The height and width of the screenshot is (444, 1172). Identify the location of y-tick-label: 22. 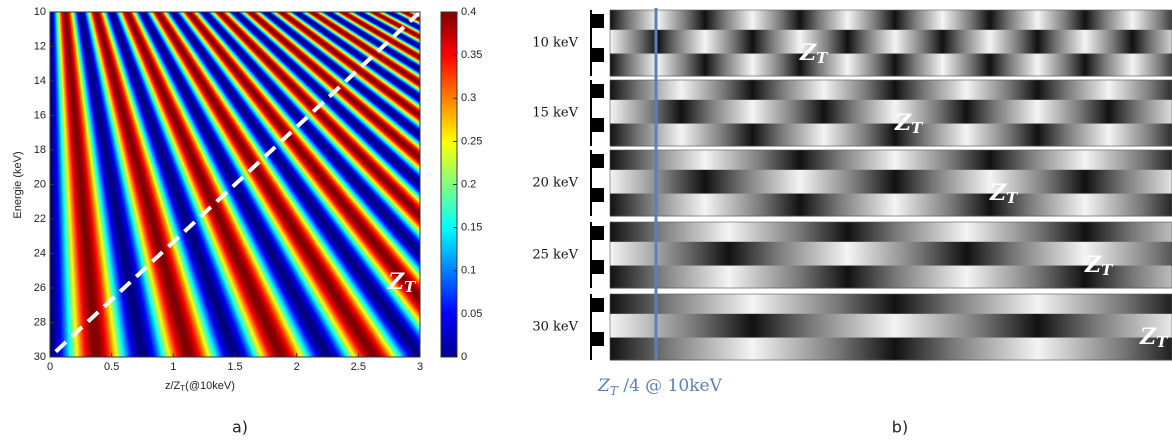
(40, 219).